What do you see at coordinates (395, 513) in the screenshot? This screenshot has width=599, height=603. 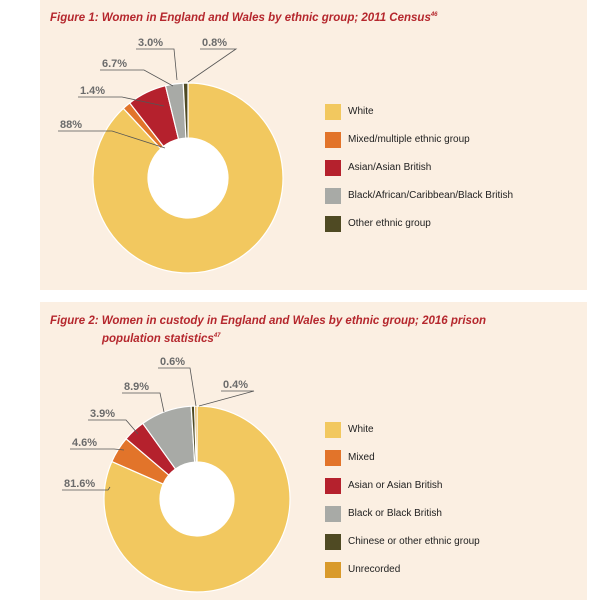 I see `figure-2-legend-label: Black or Black British` at bounding box center [395, 513].